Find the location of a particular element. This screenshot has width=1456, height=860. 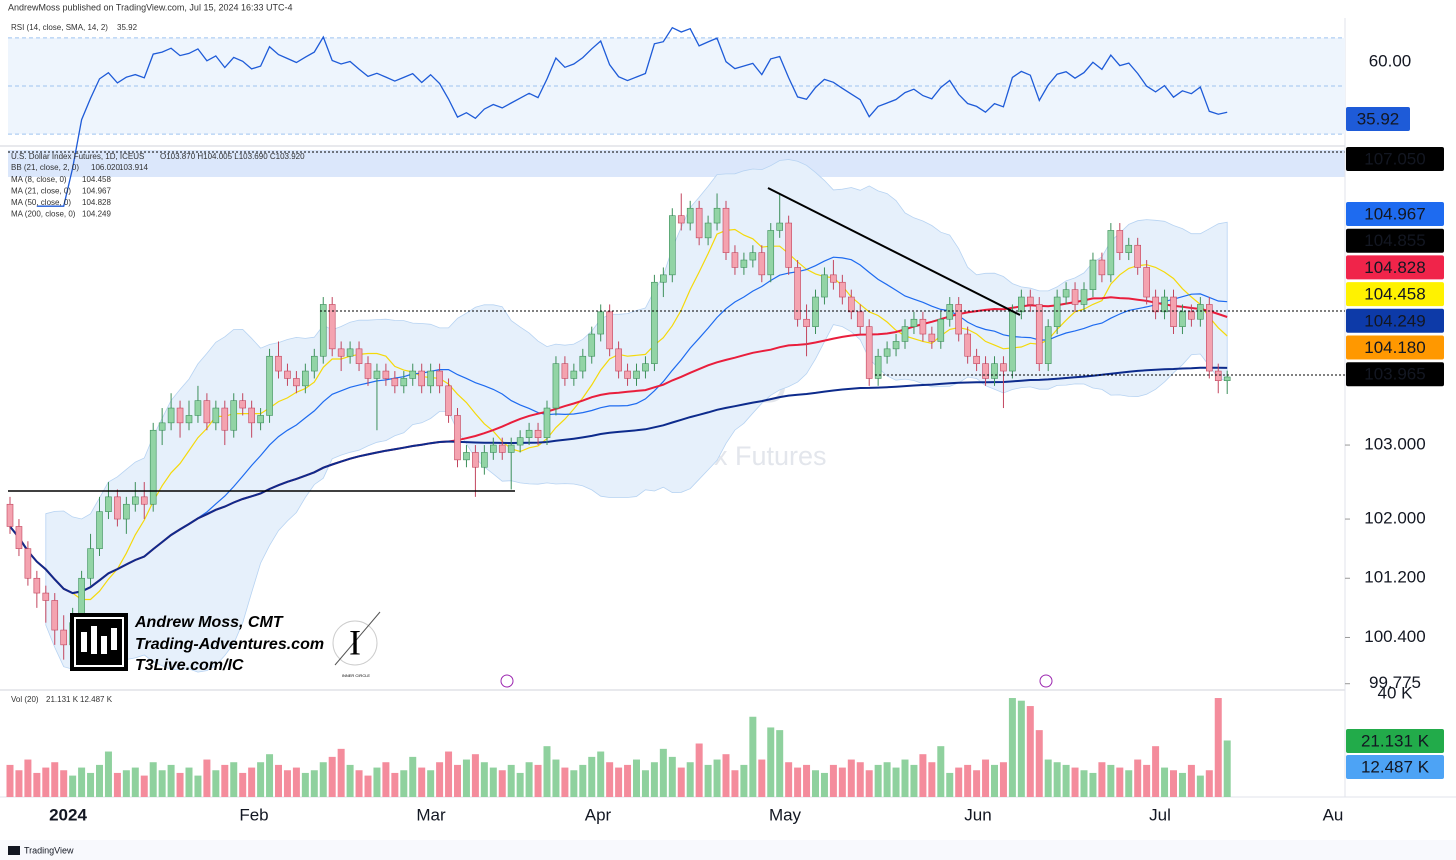

volume-tag-label: 12.487 K is located at coordinates (1395, 766).